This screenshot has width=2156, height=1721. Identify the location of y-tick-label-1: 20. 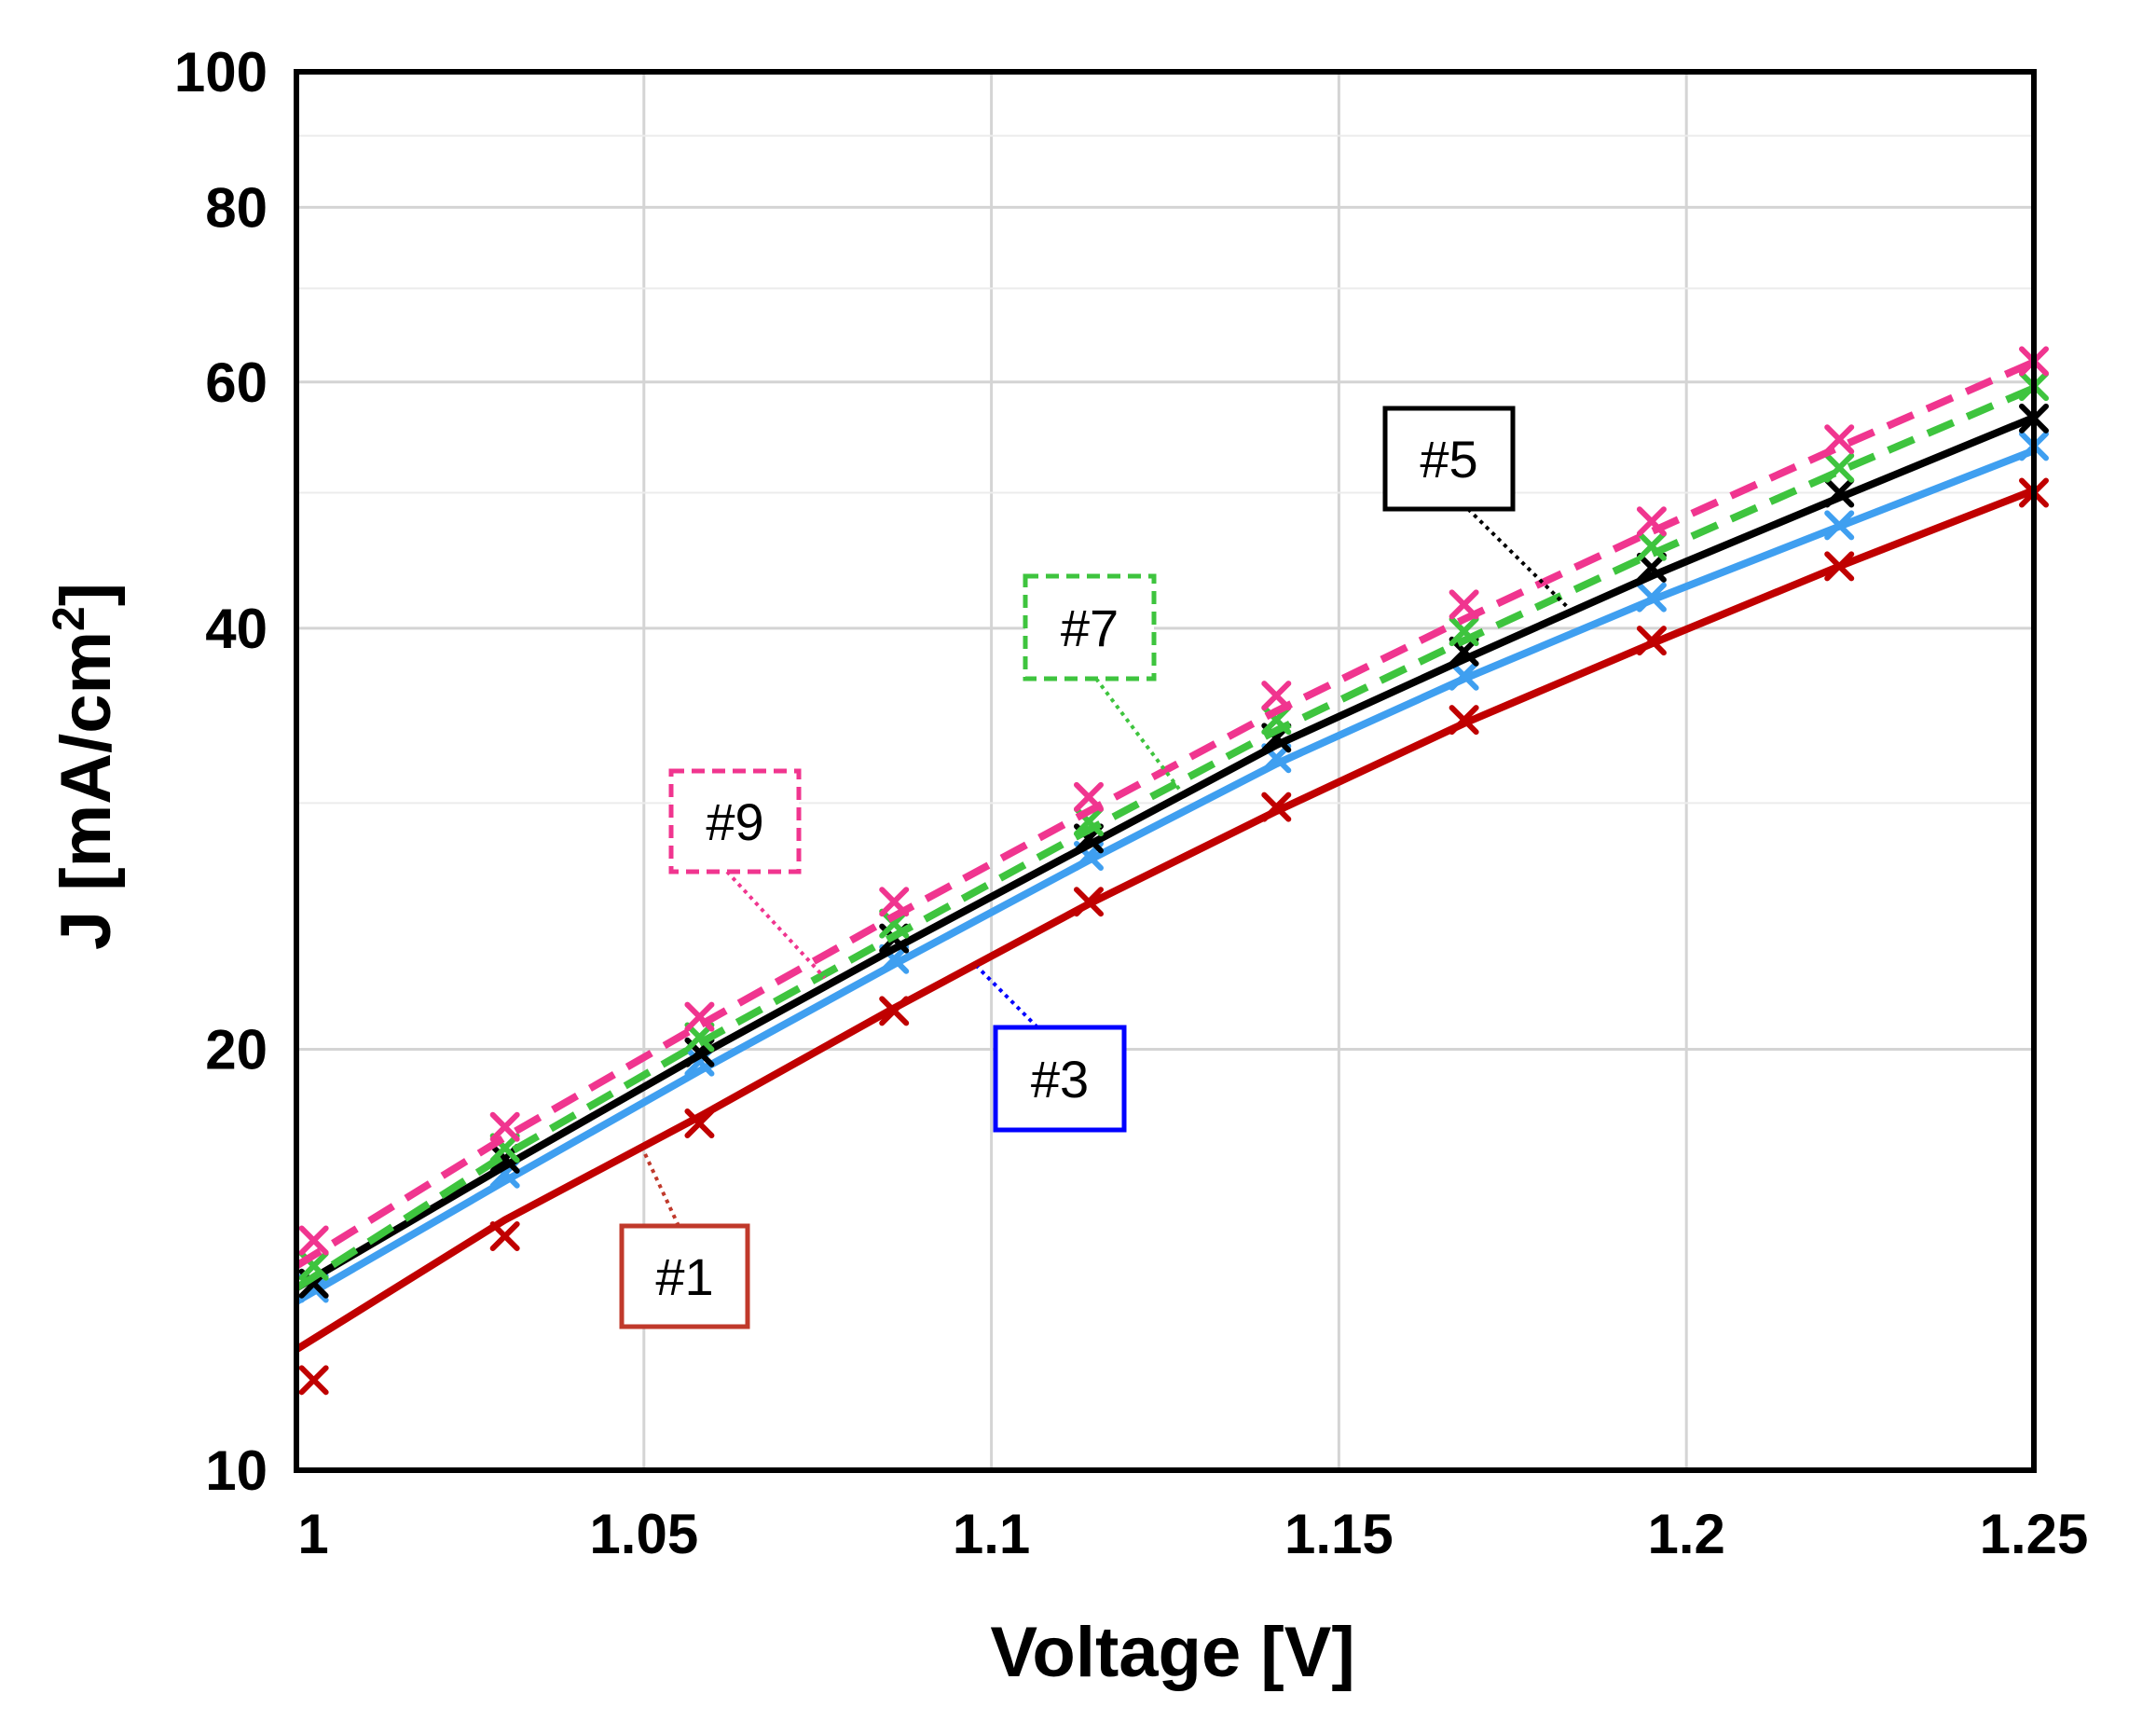
(236, 1049).